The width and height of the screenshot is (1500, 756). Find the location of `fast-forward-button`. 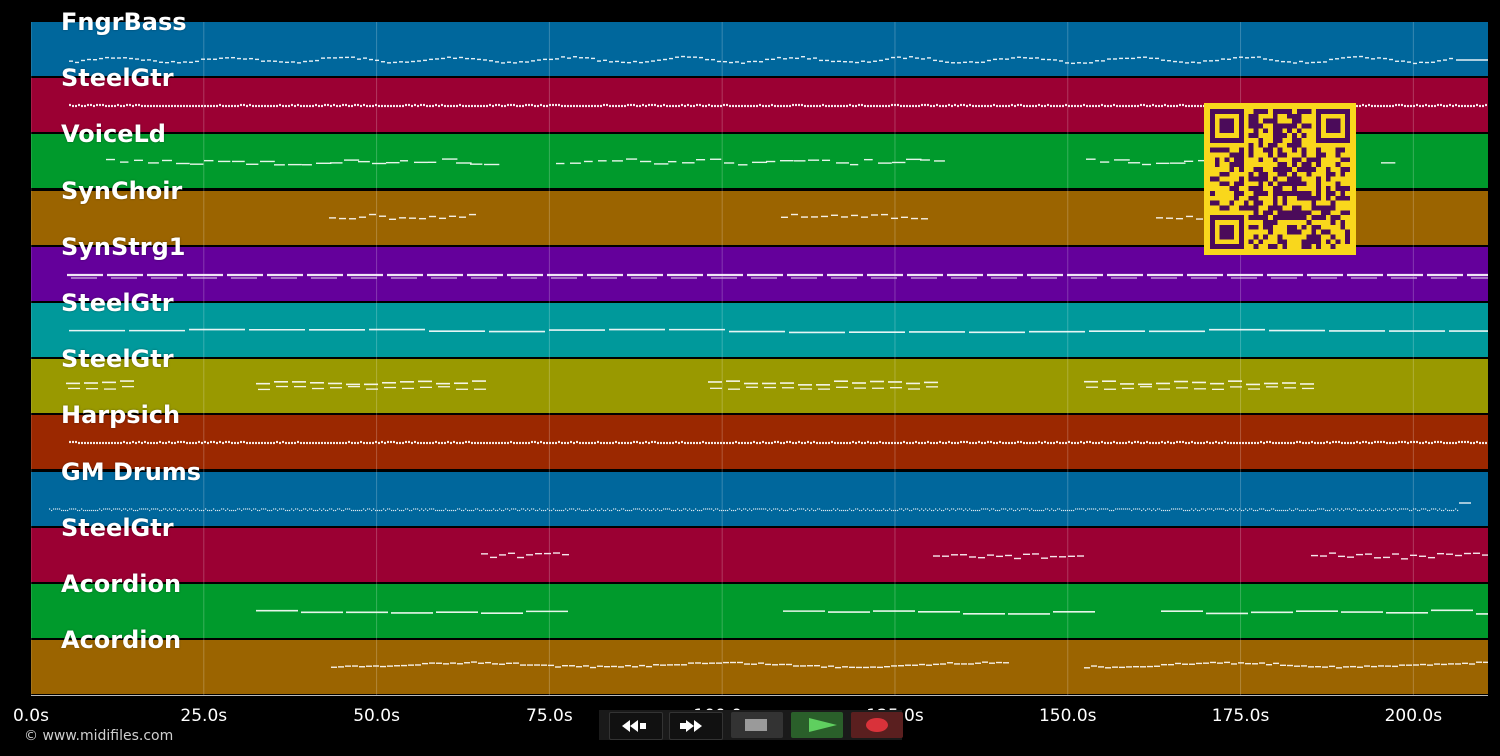

fast-forward-button is located at coordinates (696, 726).